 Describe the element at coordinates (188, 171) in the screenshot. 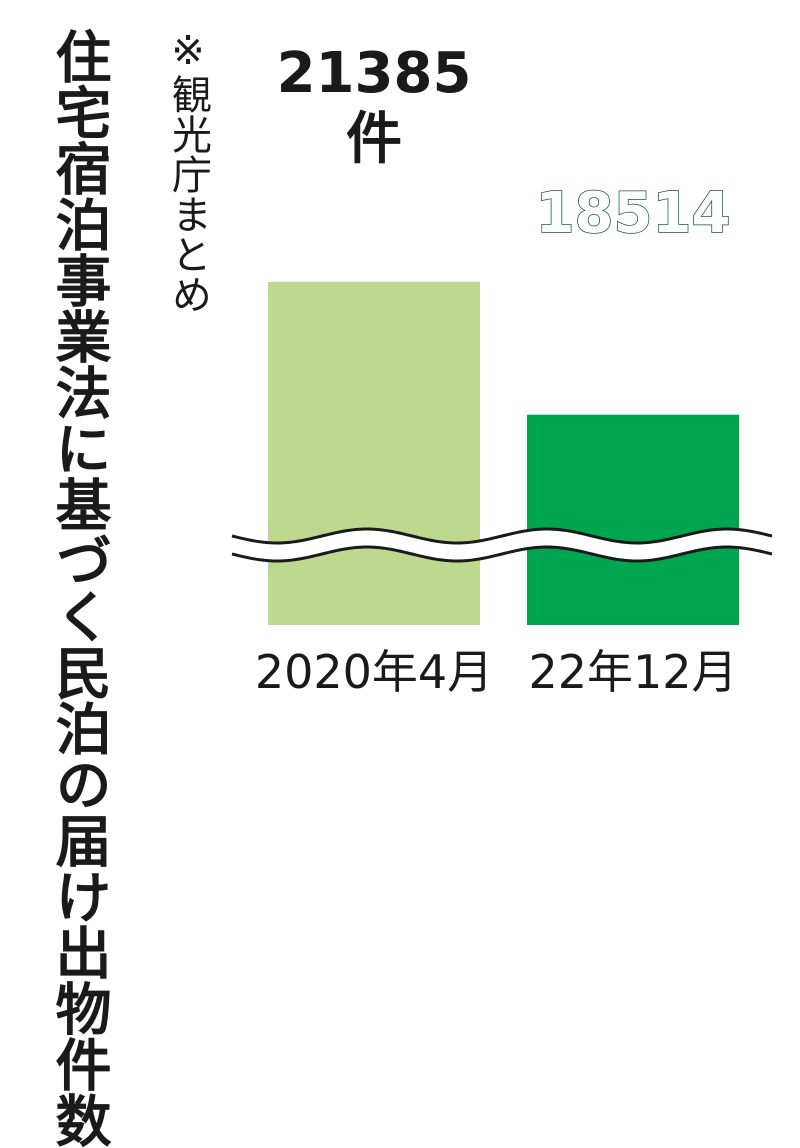

I see `source-note: ※観光庁まとめ` at that location.